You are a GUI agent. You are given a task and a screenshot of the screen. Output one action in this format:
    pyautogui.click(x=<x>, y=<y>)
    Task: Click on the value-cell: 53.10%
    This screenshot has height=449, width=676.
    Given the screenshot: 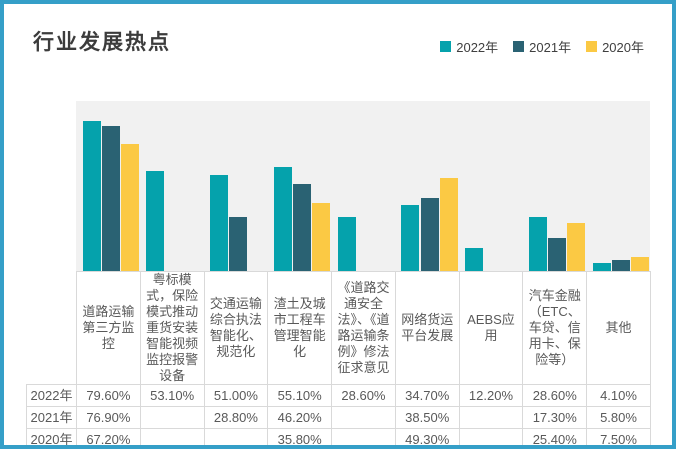 What is the action you would take?
    pyautogui.click(x=172, y=395)
    